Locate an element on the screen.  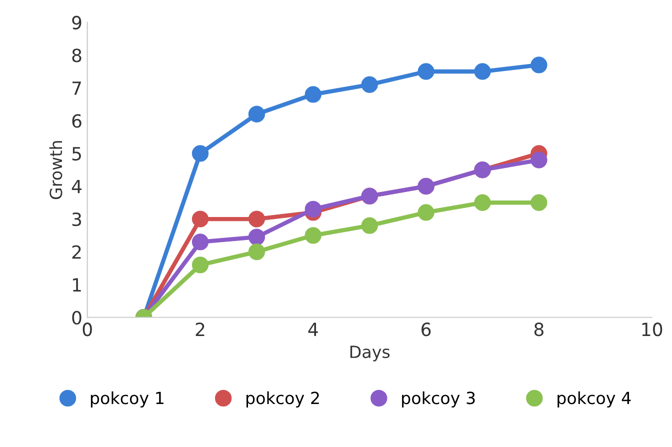
y-tick-label: 7 is located at coordinates (76, 88).